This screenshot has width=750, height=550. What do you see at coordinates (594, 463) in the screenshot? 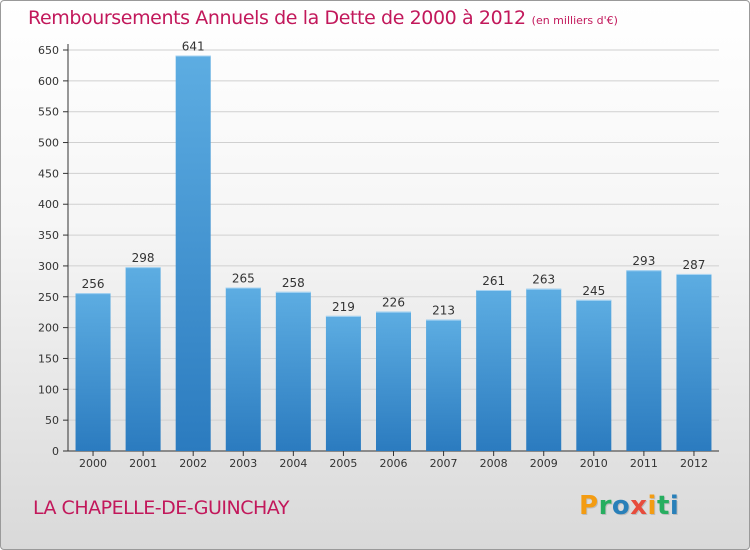
I see `x-tick-label: 2010` at bounding box center [594, 463].